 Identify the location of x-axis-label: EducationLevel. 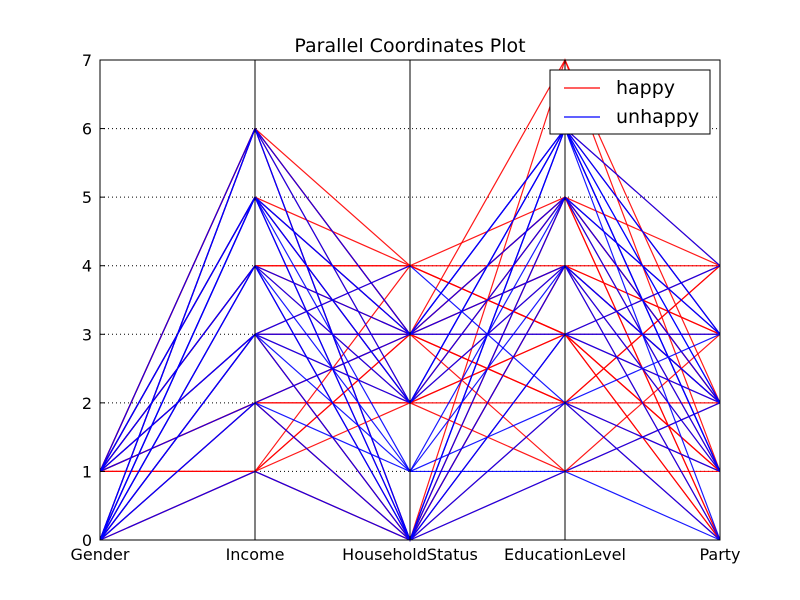
(565, 554).